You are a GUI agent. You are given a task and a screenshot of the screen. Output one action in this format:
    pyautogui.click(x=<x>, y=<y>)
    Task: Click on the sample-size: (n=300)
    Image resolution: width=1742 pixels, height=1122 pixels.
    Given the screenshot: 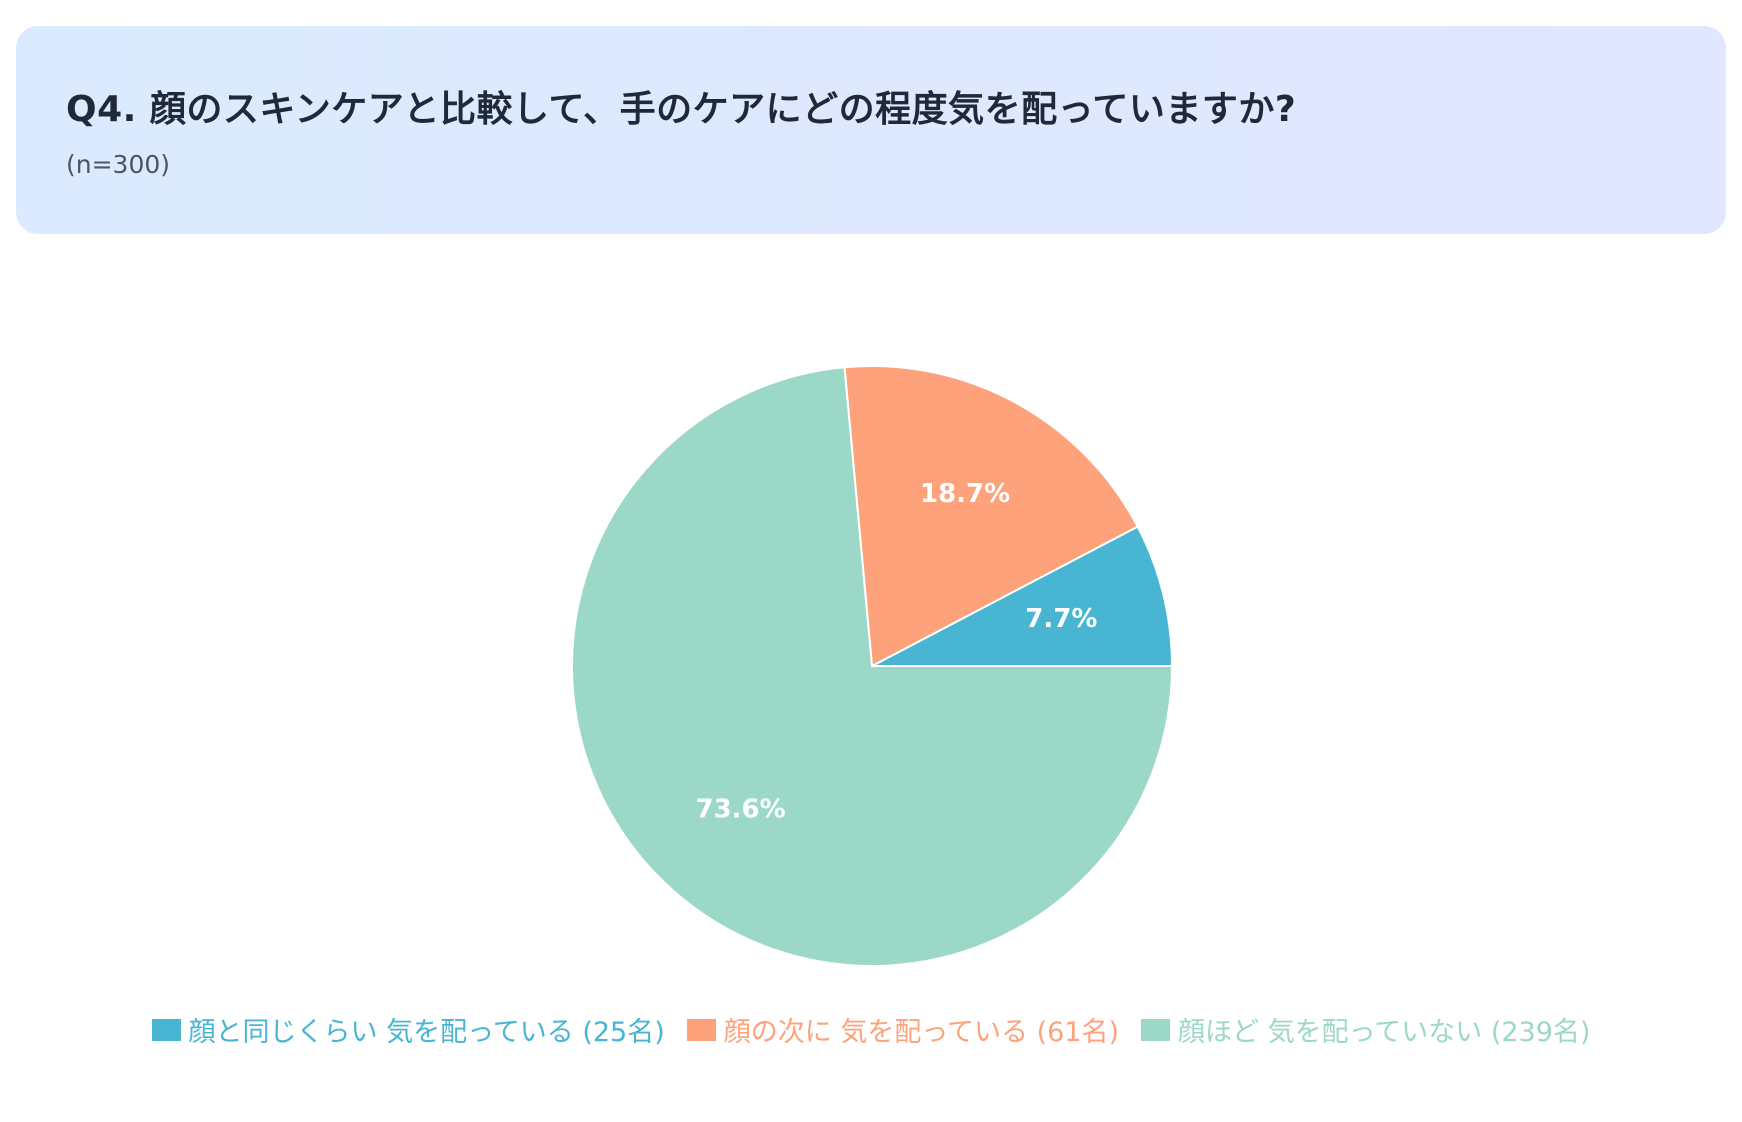 What is the action you would take?
    pyautogui.click(x=118, y=164)
    